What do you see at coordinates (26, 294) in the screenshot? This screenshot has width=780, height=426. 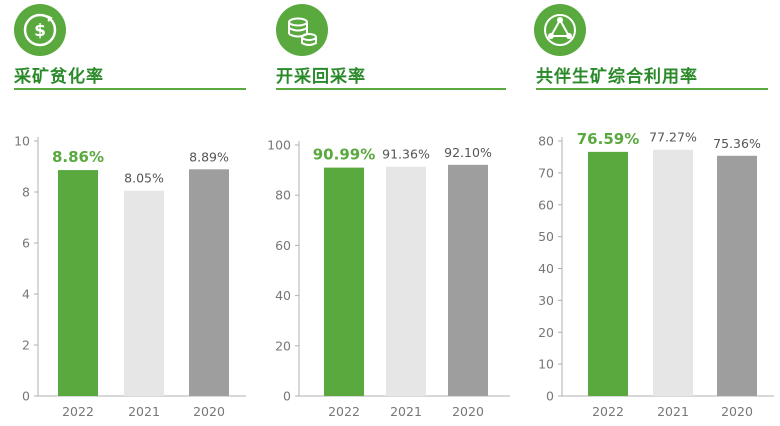 I see `y-tick-label: 4` at bounding box center [26, 294].